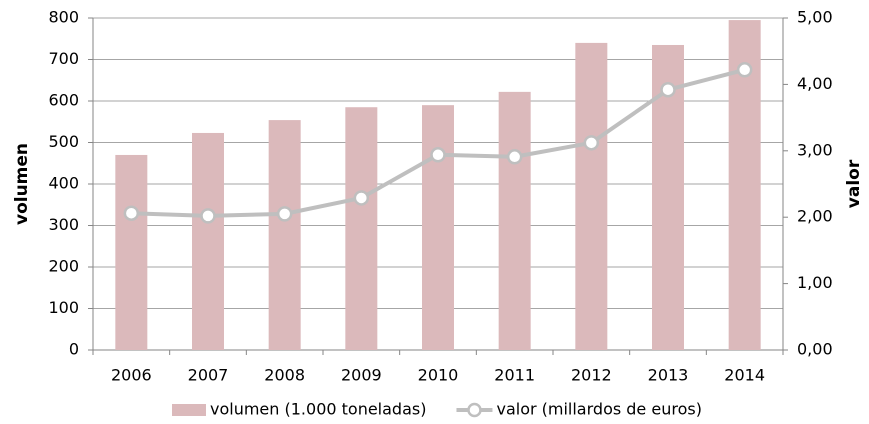 The height and width of the screenshot is (424, 869). Describe the element at coordinates (815, 282) in the screenshot. I see `y2-tick-label: 1,00` at that location.